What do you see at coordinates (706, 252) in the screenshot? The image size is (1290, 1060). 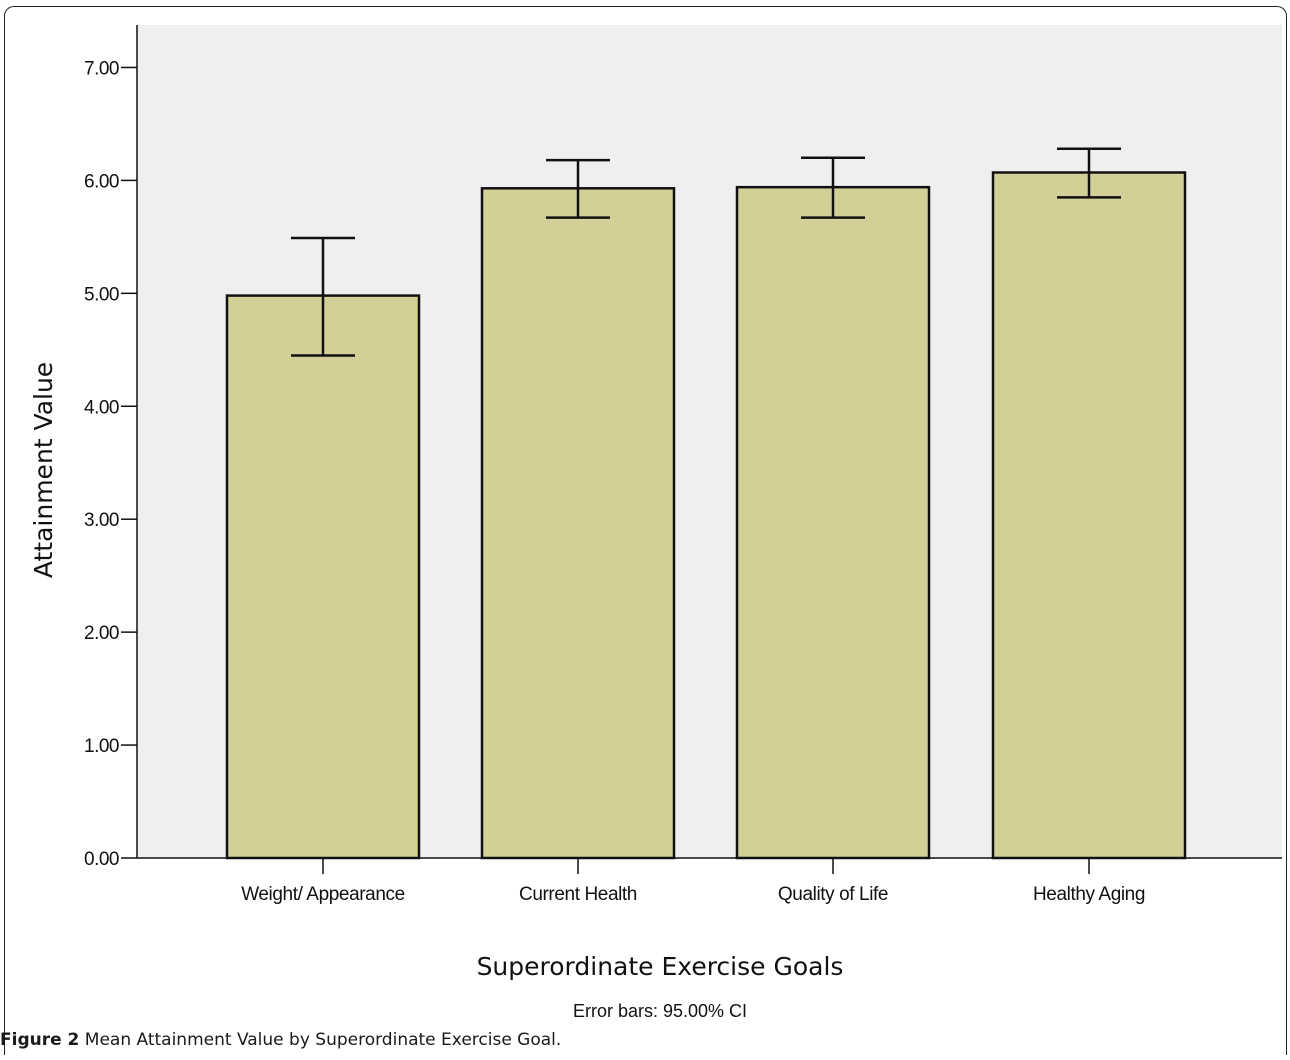 I see `error-bars` at bounding box center [706, 252].